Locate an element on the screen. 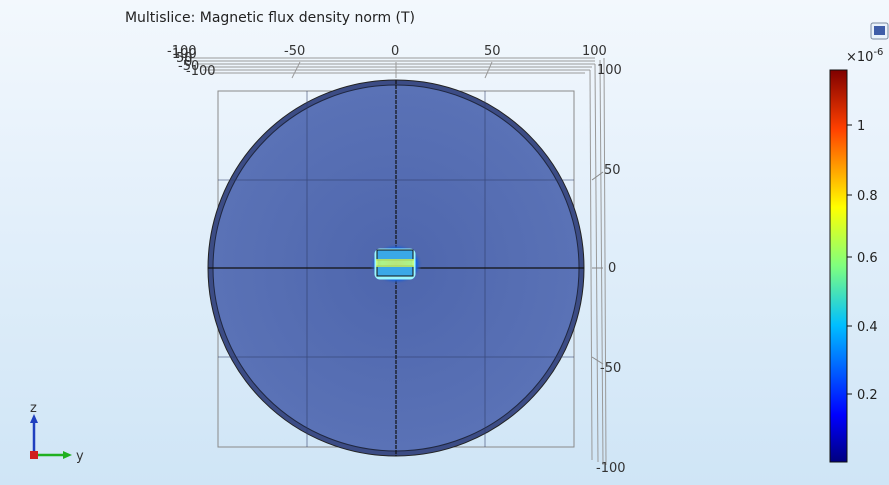  right-tick-label: 50 is located at coordinates (612, 170).